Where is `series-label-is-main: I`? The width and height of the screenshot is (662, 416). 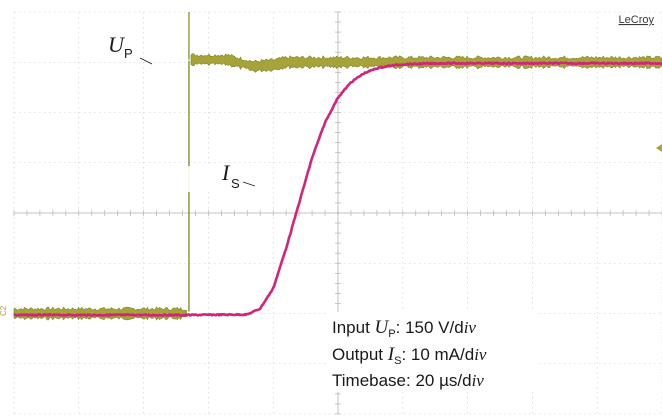 series-label-is-main: I is located at coordinates (226, 172).